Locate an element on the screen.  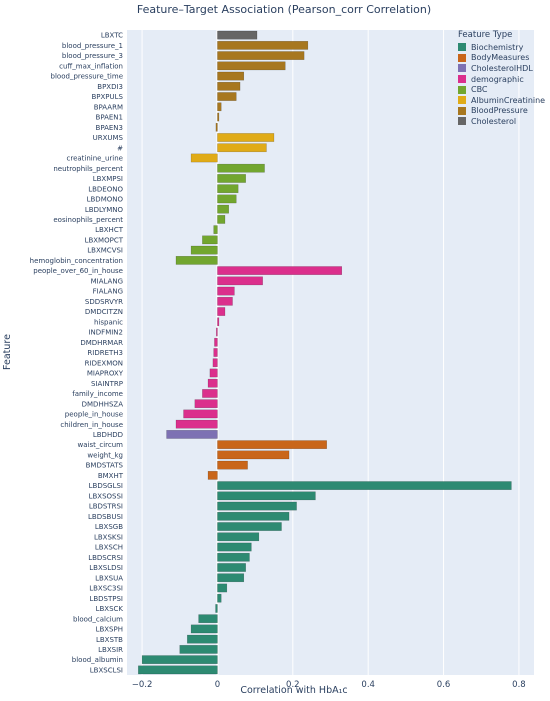
bar-people_over_60_in_house is located at coordinates (280, 270).